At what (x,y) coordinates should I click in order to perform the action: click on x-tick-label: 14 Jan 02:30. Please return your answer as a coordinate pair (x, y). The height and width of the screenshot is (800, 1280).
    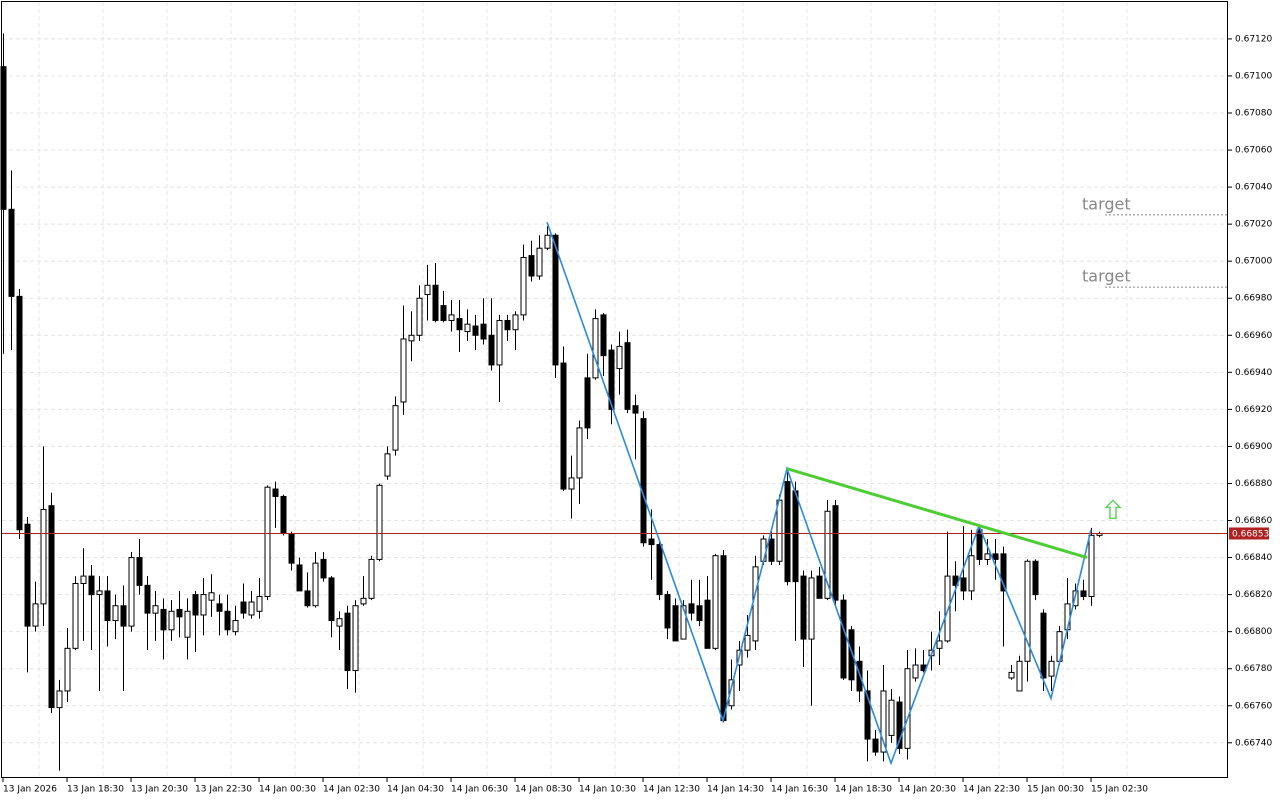
    Looking at the image, I should click on (351, 790).